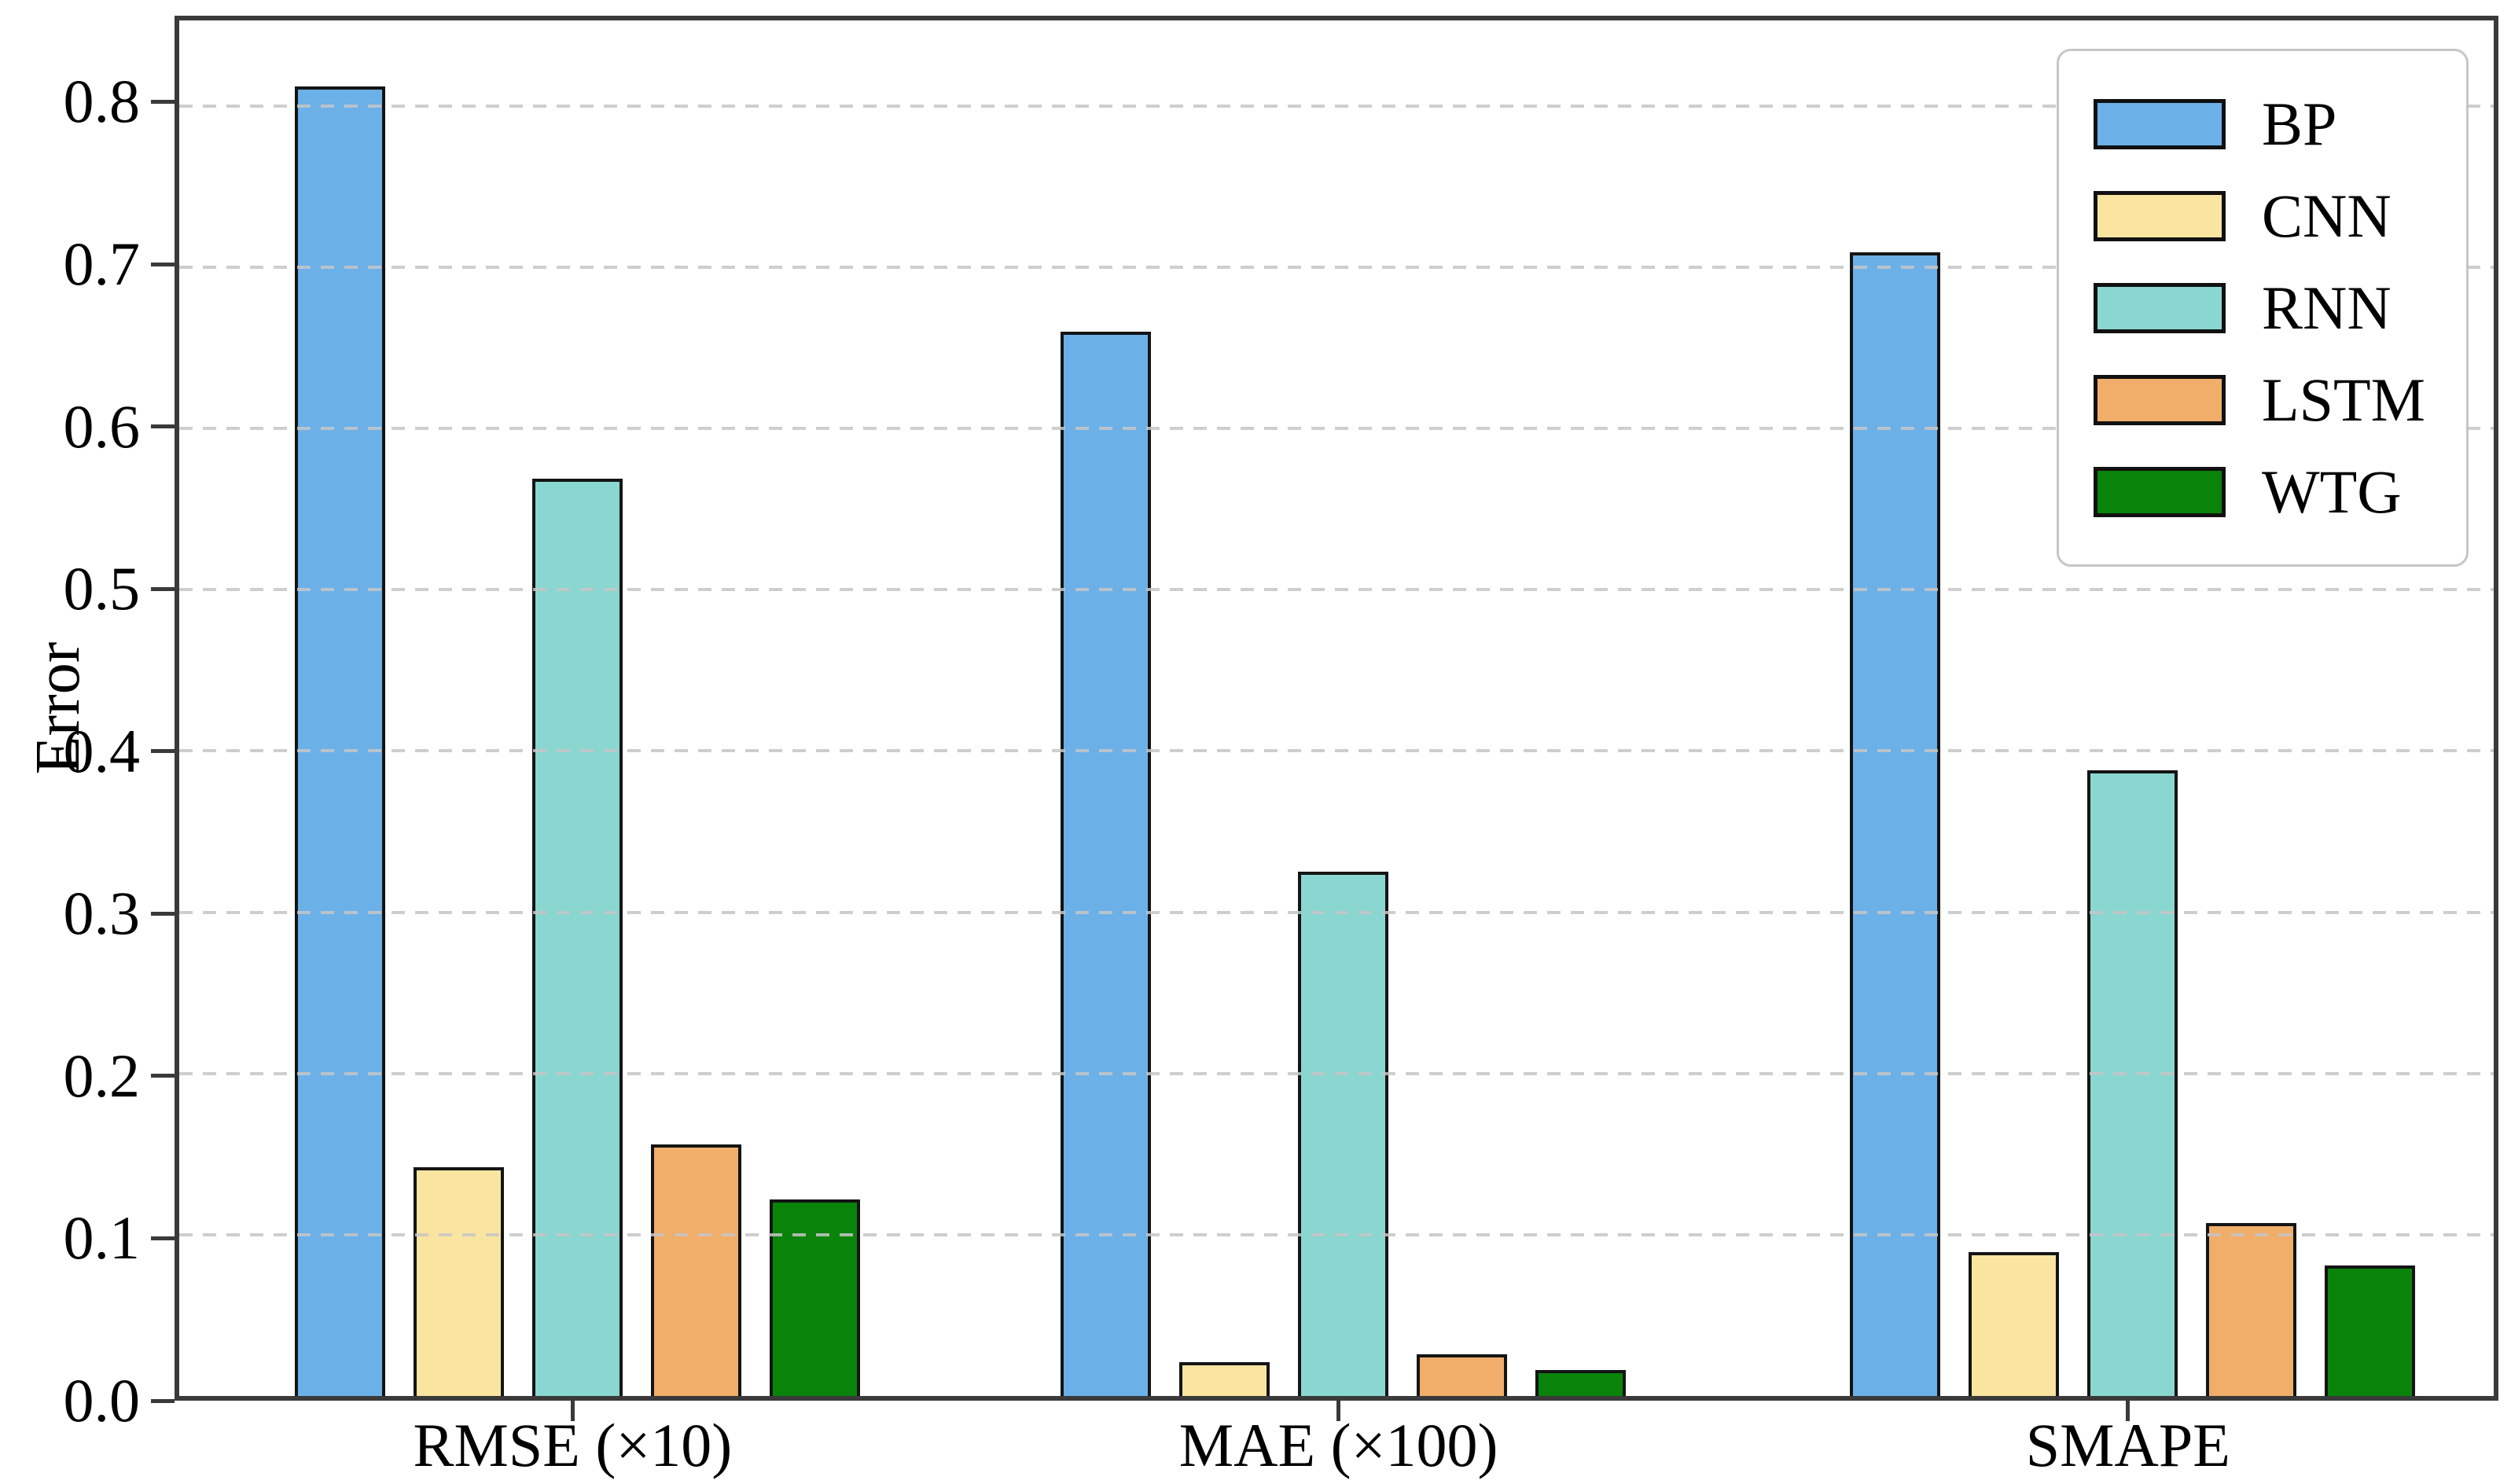 Image resolution: width=2511 pixels, height=1484 pixels. I want to click on legend-label-rnn: RNN, so click(2327, 307).